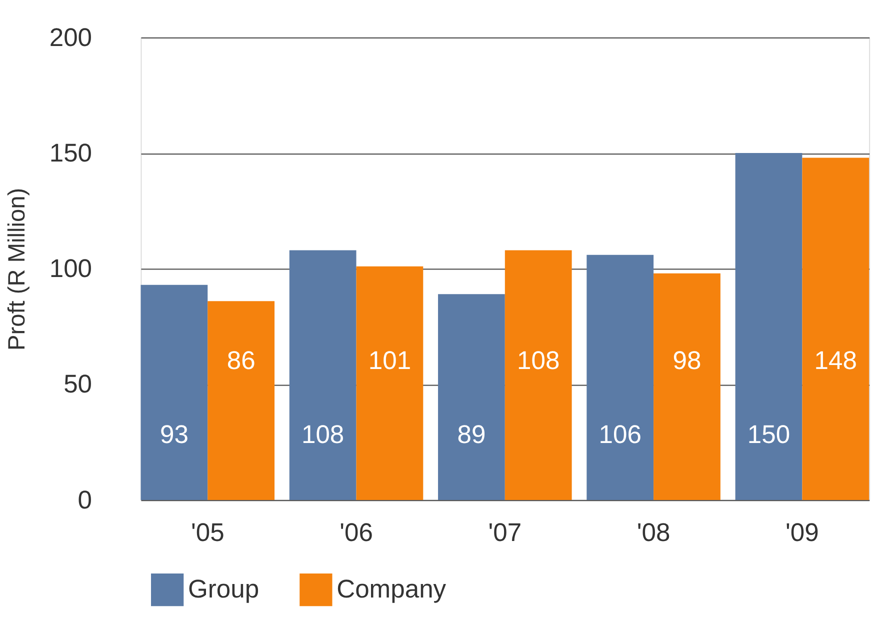 The height and width of the screenshot is (635, 874). What do you see at coordinates (241, 361) in the screenshot?
I see `data-label: 86` at bounding box center [241, 361].